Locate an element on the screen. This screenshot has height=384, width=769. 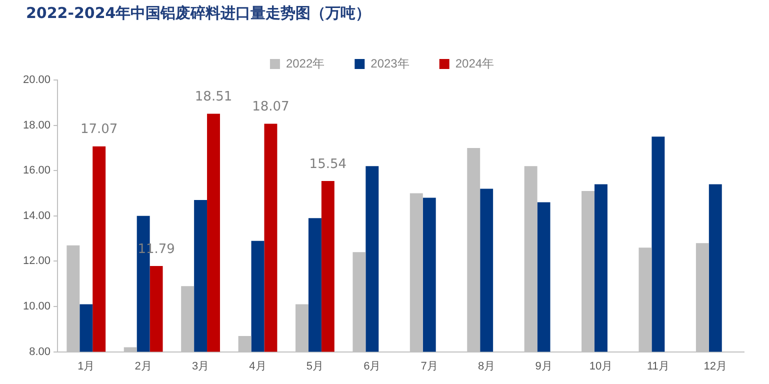
y-tick-label: 12.00 is located at coordinates (36, 261).